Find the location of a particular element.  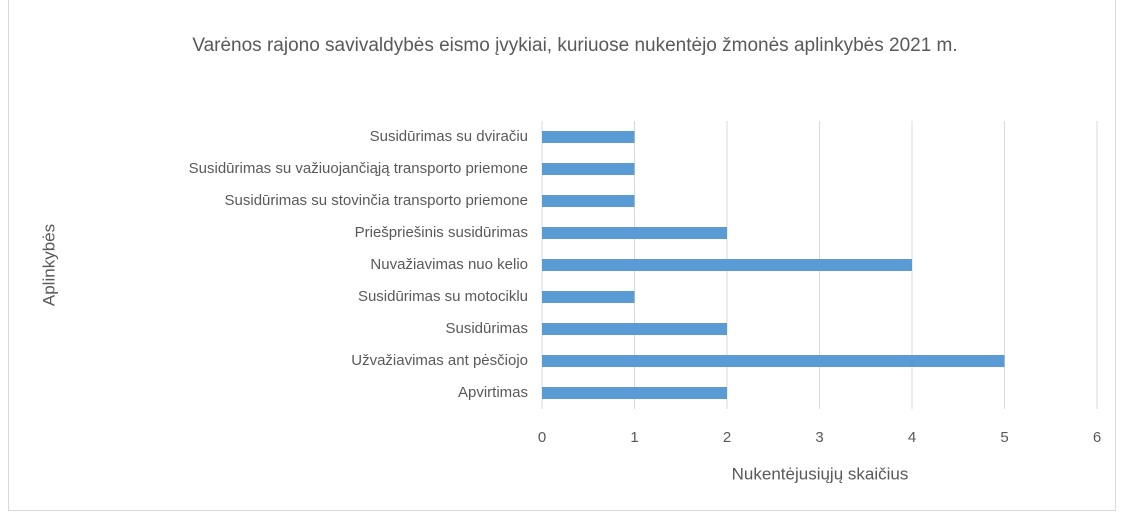

x-tick-label: 3 is located at coordinates (819, 437).